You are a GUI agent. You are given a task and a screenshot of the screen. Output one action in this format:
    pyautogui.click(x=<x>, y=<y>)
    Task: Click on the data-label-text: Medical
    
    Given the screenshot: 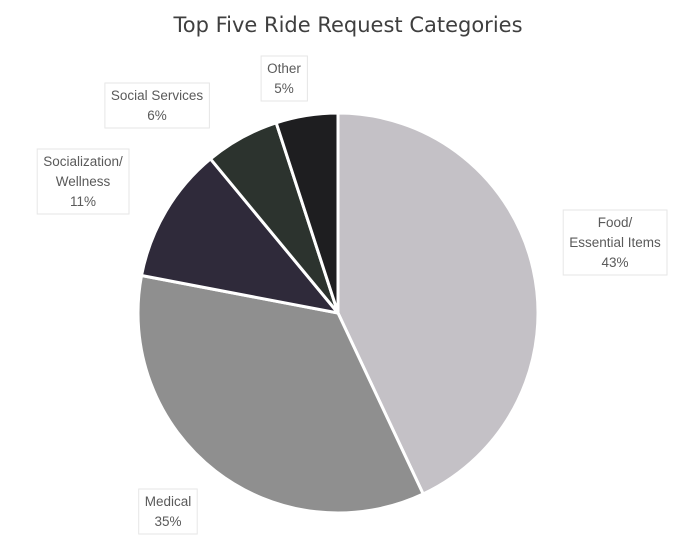 What is the action you would take?
    pyautogui.click(x=168, y=501)
    